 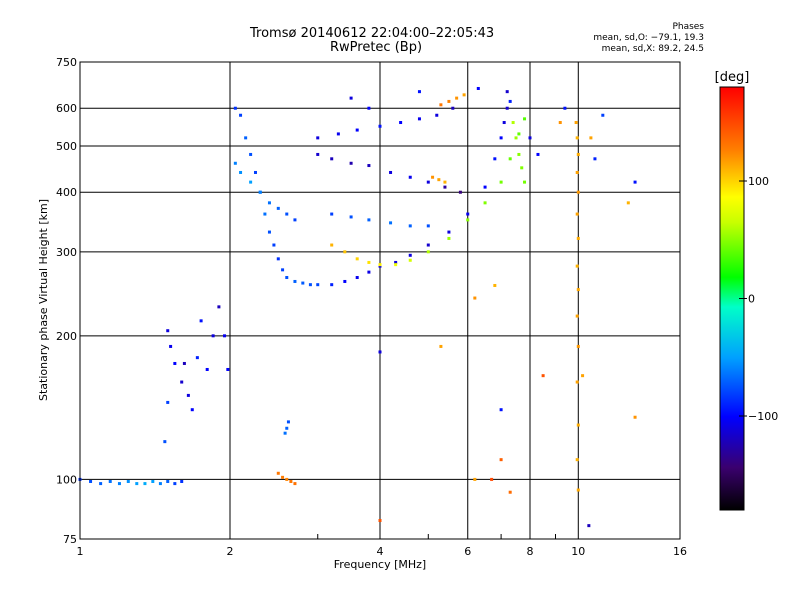 What do you see at coordinates (758, 181) in the screenshot?
I see `colorbar-tick-label: 100` at bounding box center [758, 181].